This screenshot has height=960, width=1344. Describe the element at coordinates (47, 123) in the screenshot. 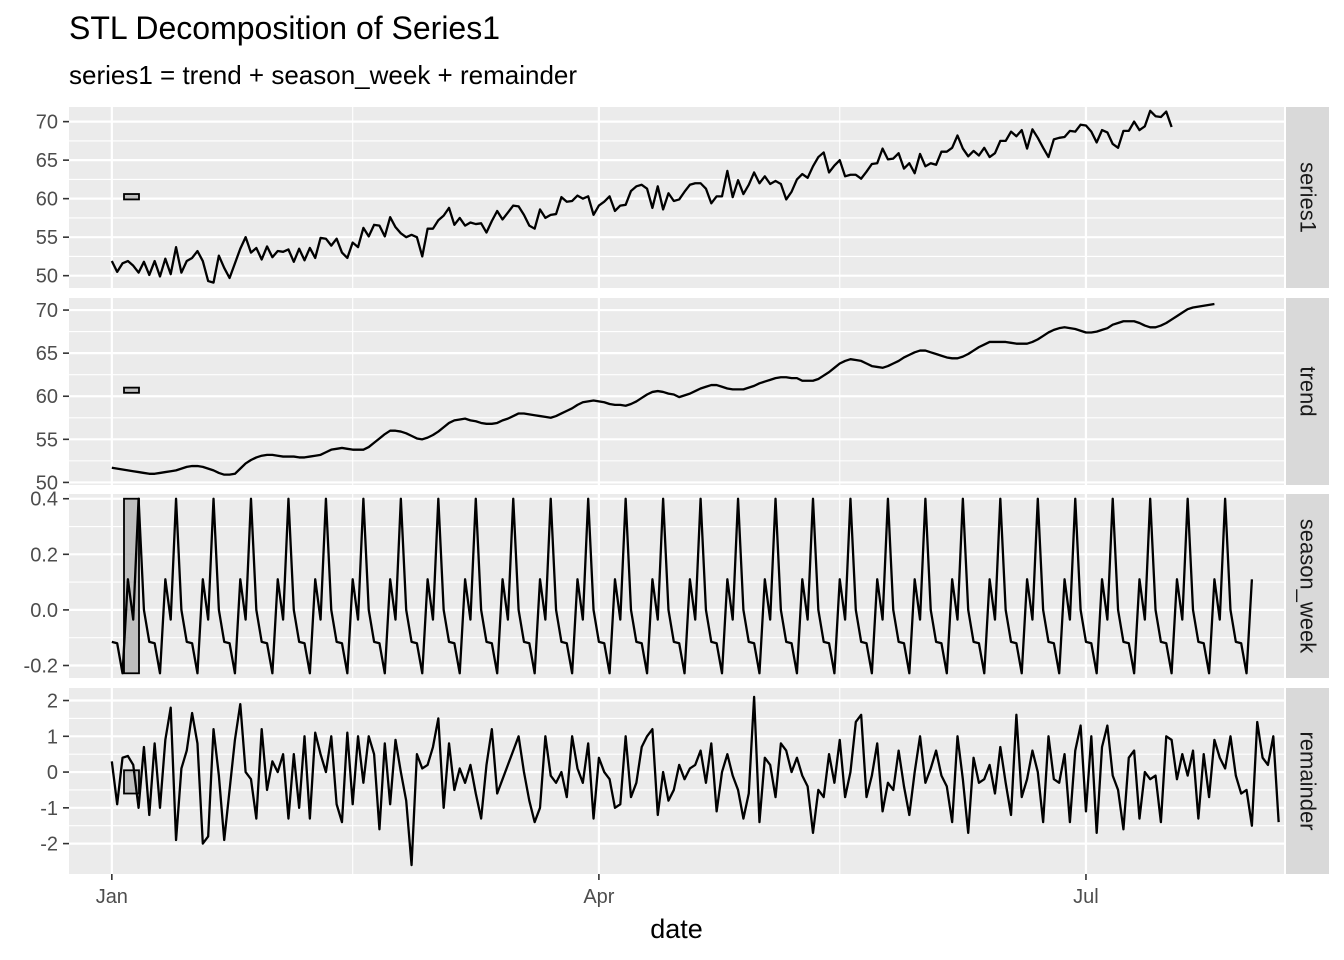

I see `y-tick-label-series1: 70` at that location.